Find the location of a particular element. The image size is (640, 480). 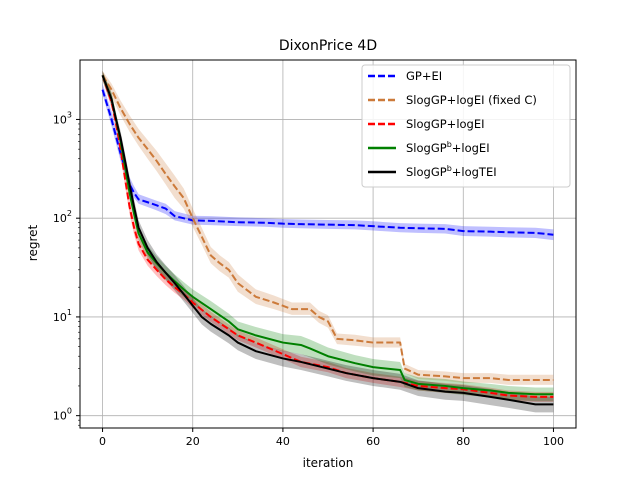

legend-label: SlogGPb+logEI is located at coordinates (448, 147).